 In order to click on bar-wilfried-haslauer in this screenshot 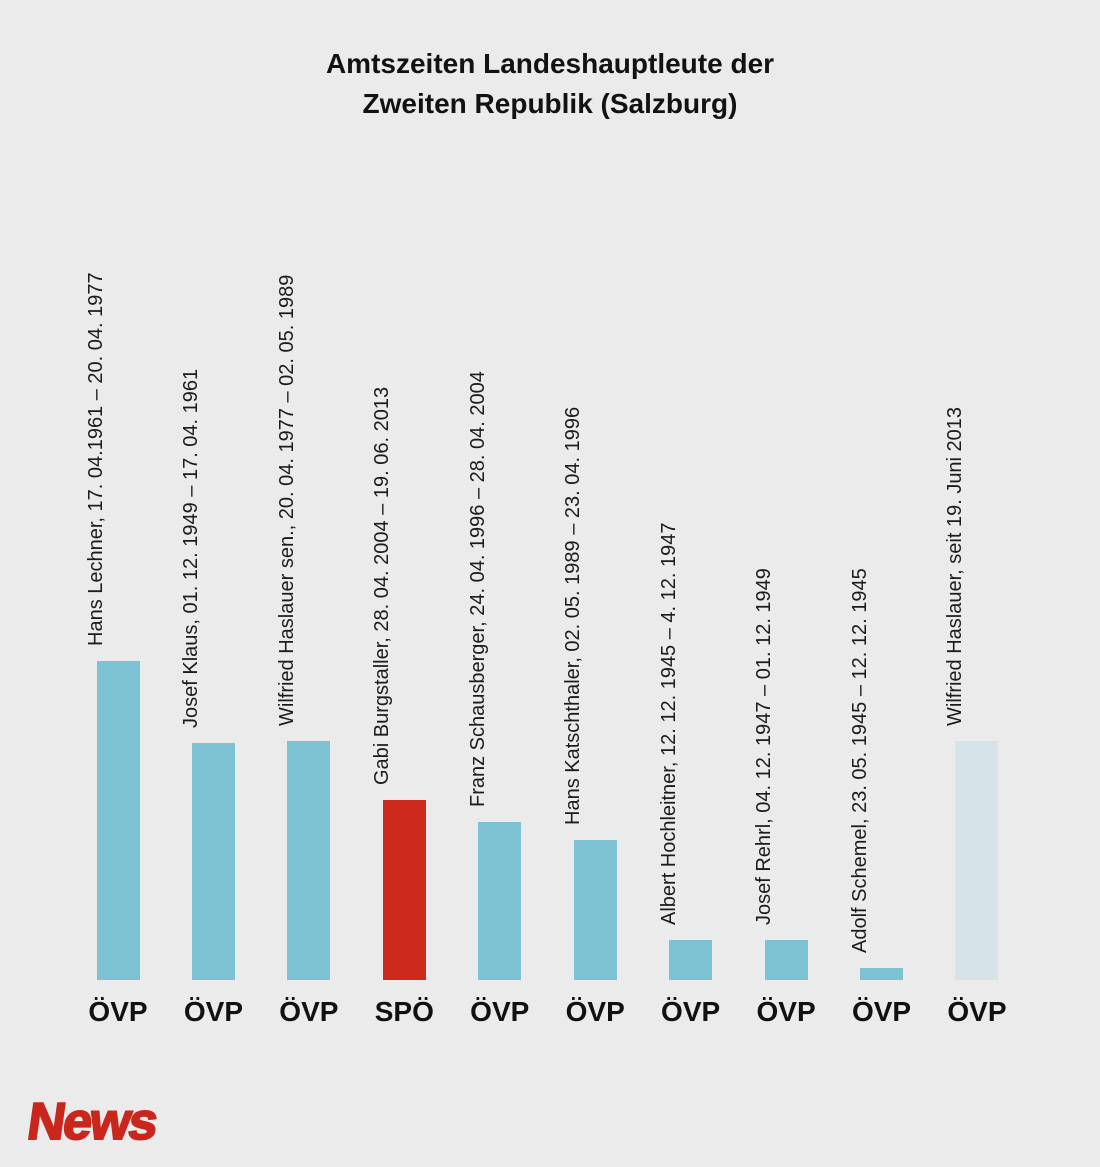, I will do `click(977, 860)`.